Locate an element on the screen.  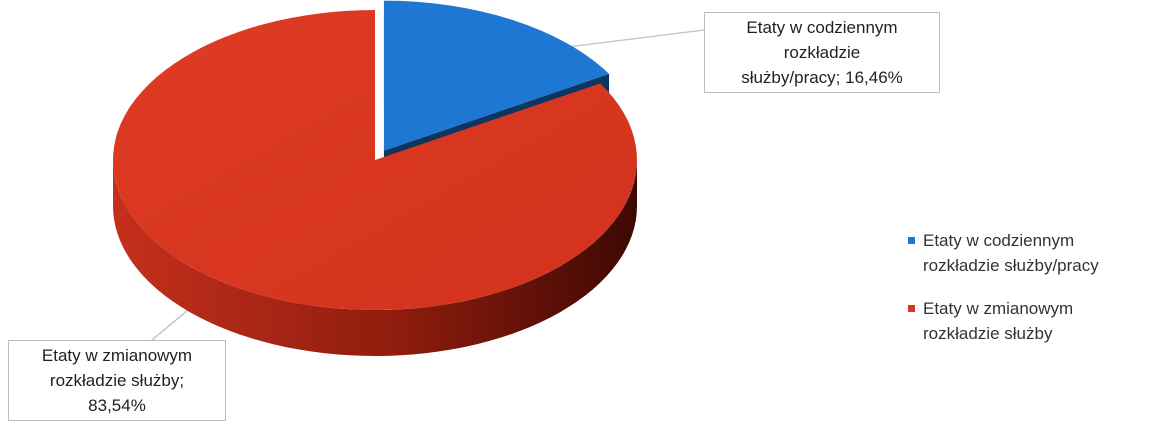
data-label-line: służby/pracy; 16,46% is located at coordinates (822, 77).